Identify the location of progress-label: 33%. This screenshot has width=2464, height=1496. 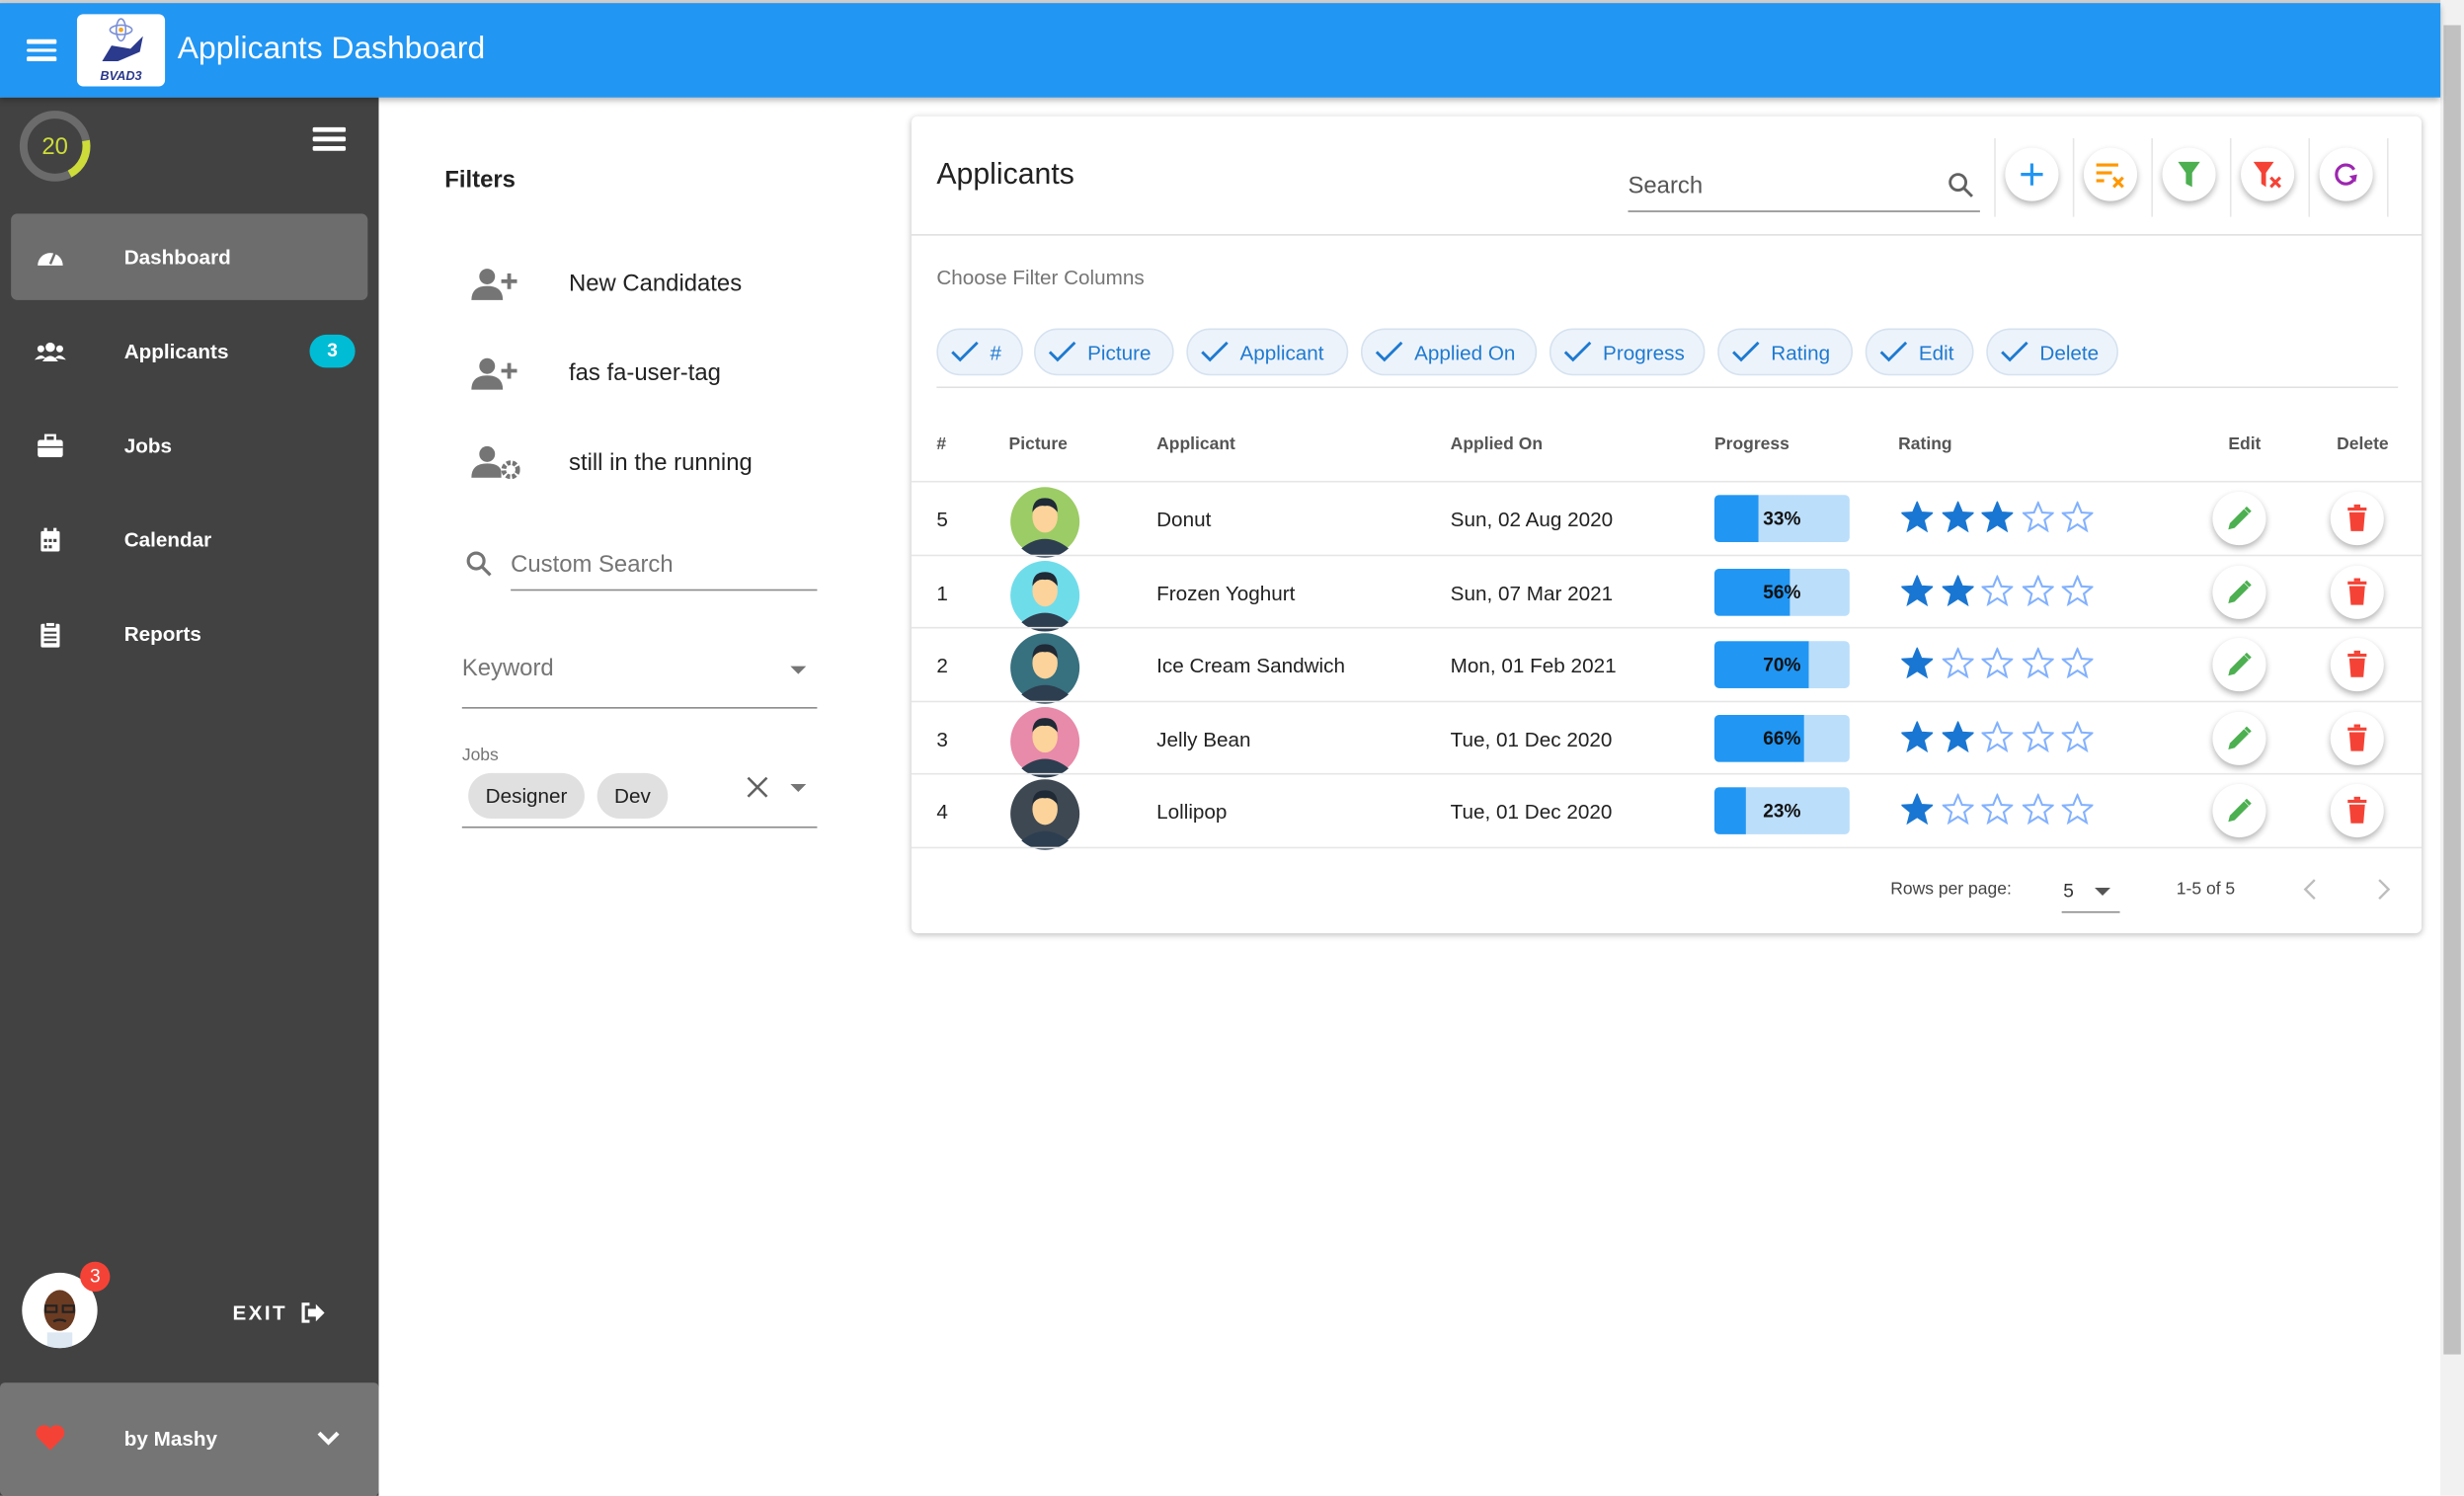
(1782, 518).